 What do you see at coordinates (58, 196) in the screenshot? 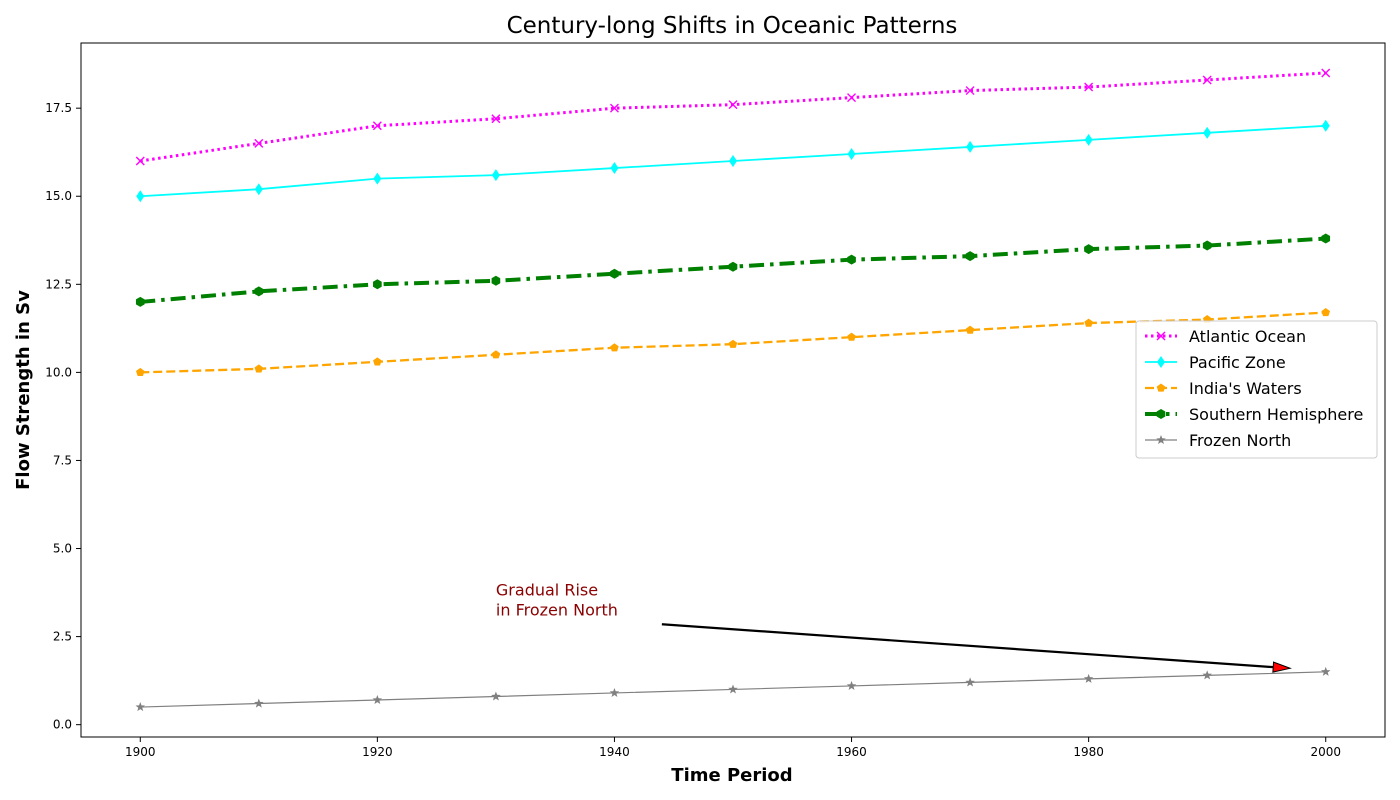
I see `y-tick-label: 15.0` at bounding box center [58, 196].